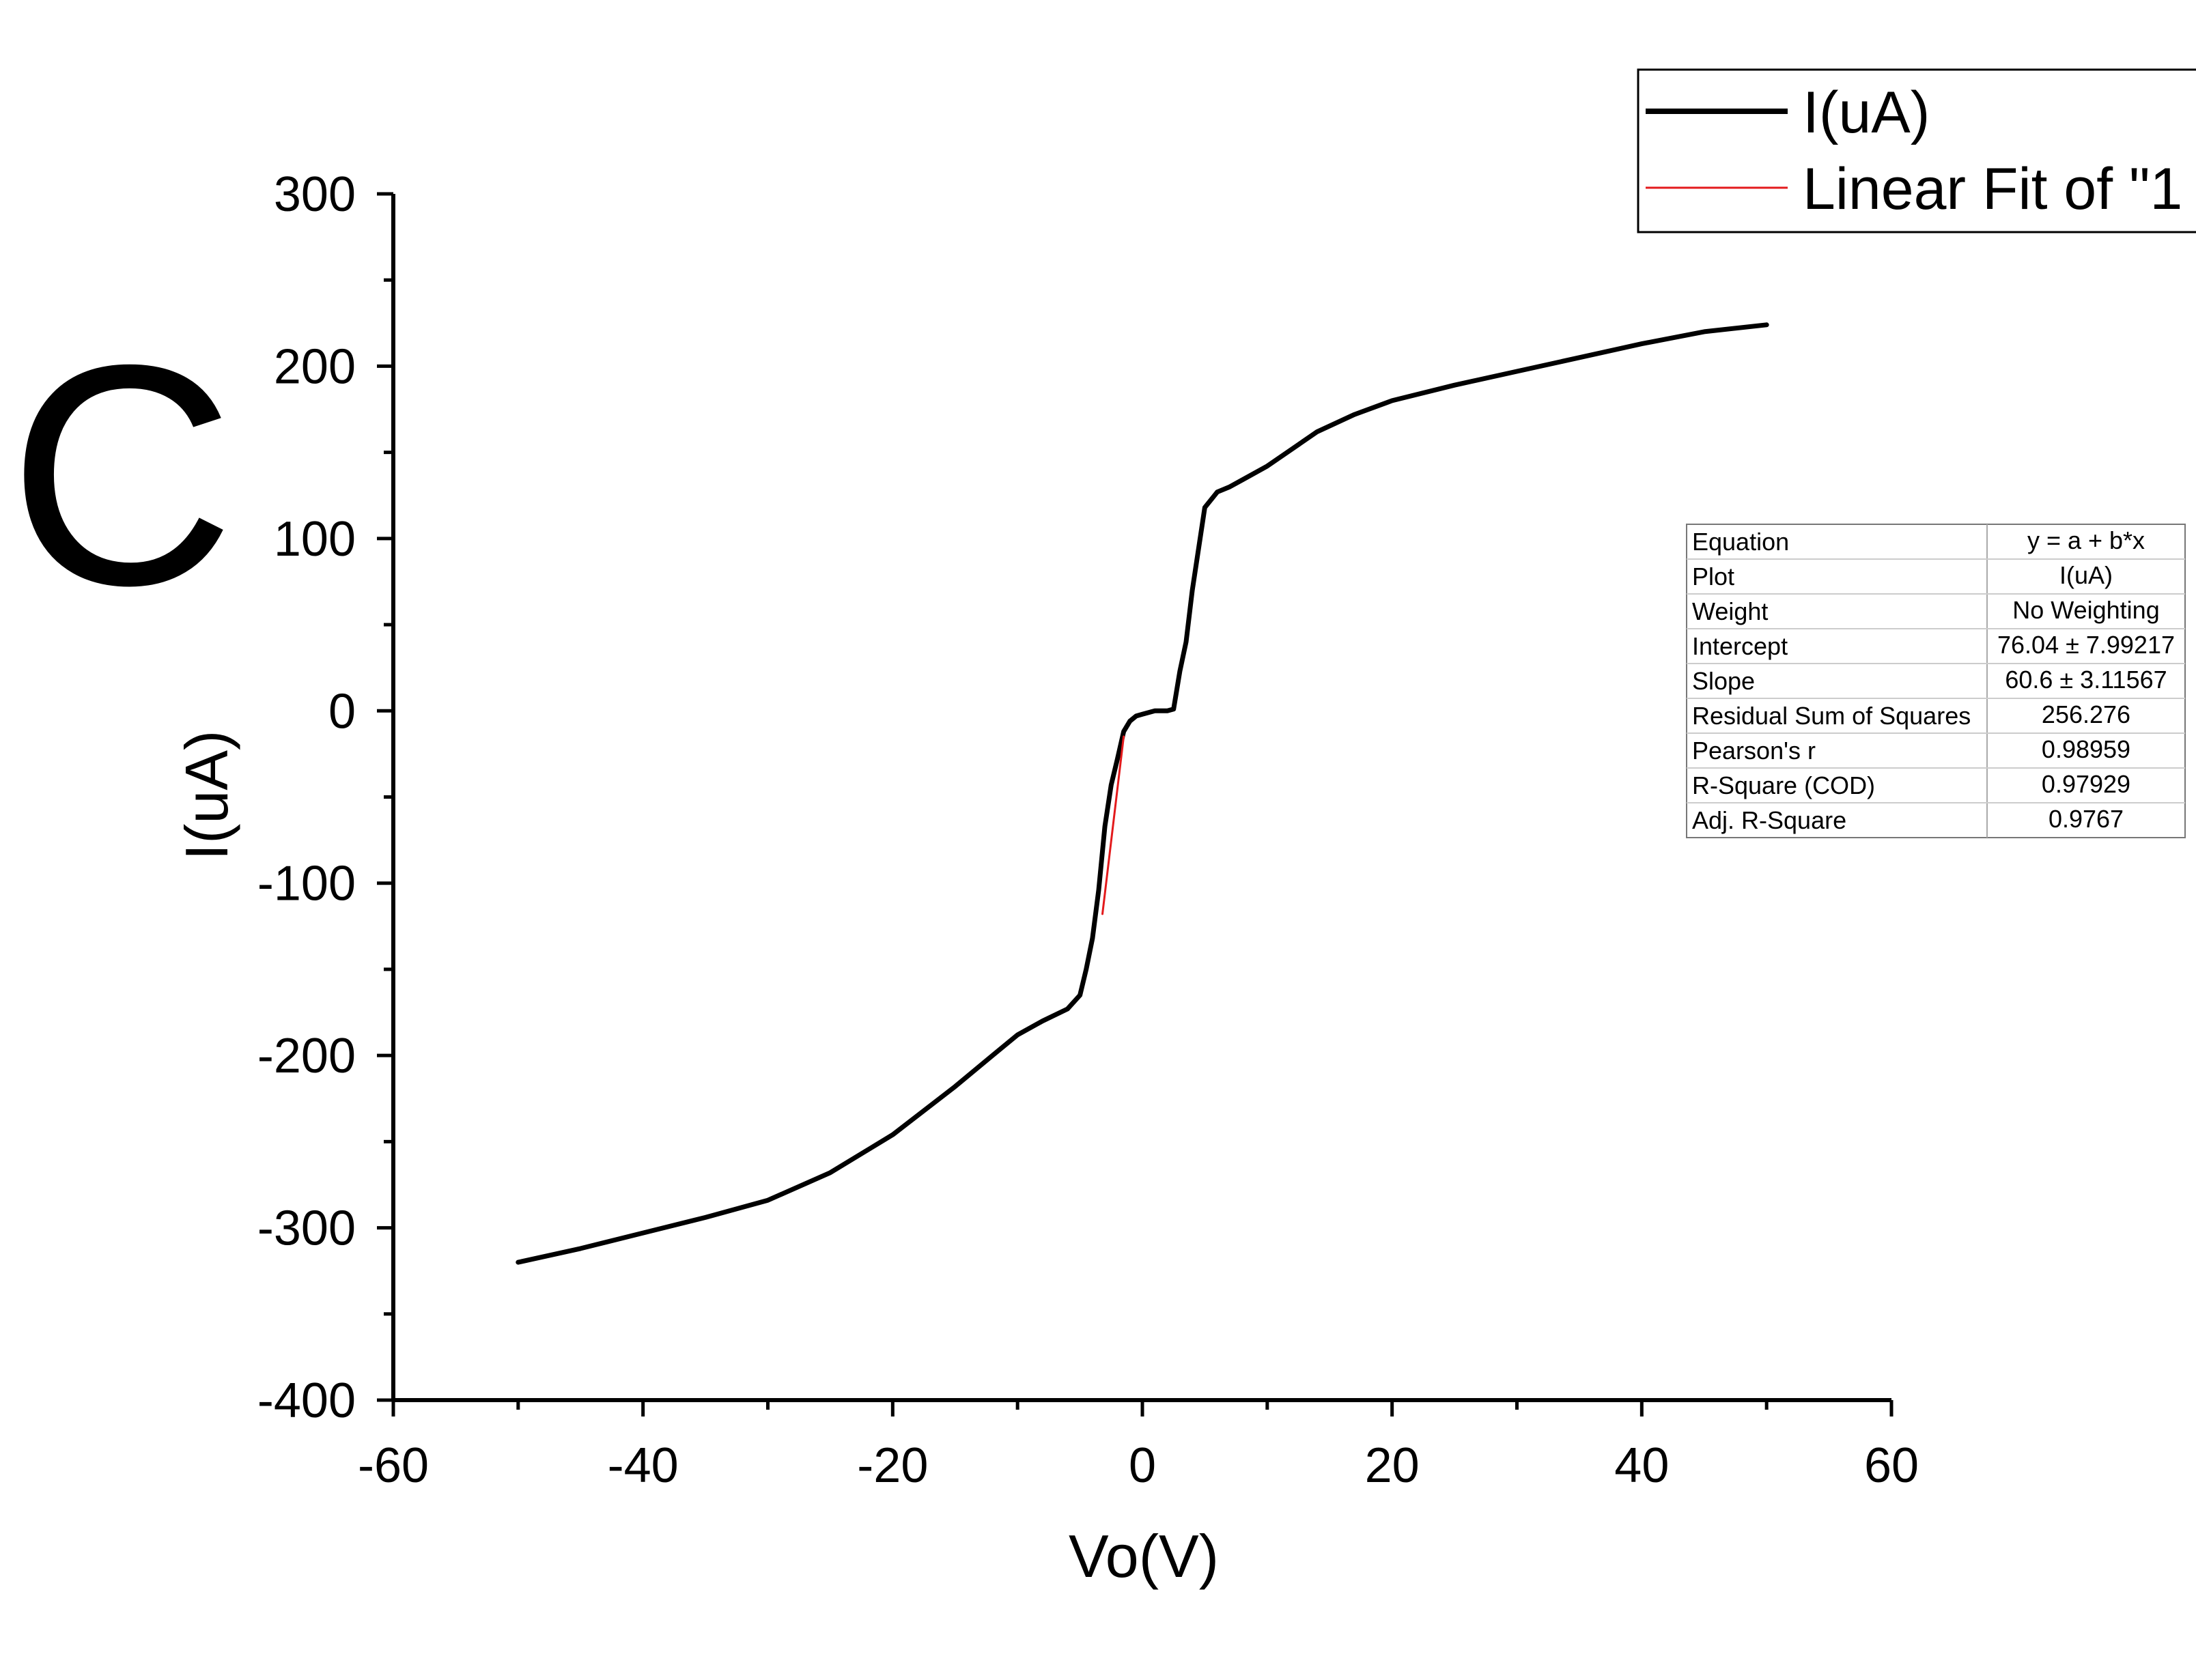  What do you see at coordinates (2086, 714) in the screenshot?
I see `fit-table-value: 256.276` at bounding box center [2086, 714].